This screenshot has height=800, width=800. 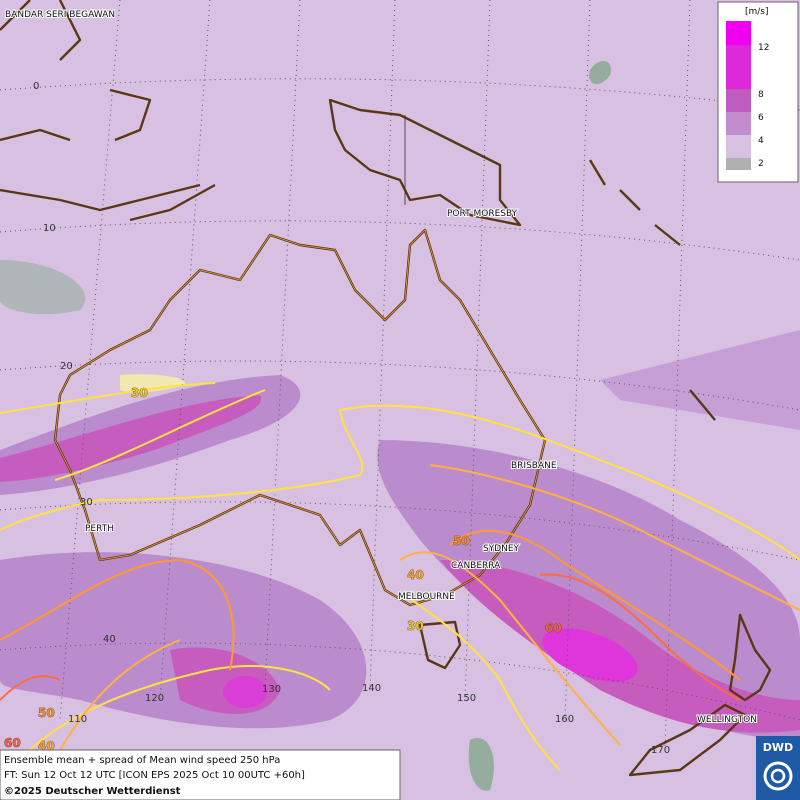 What do you see at coordinates (727, 720) in the screenshot?
I see `city-label: WELLINGTON` at bounding box center [727, 720].